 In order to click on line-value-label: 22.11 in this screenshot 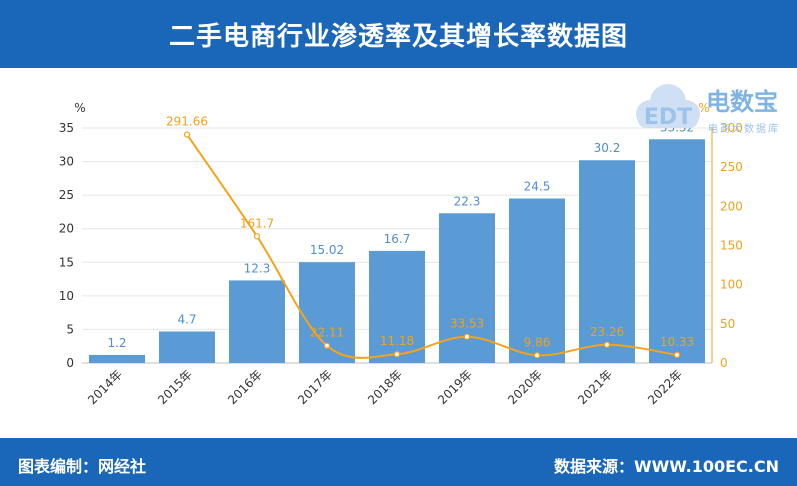, I will do `click(327, 333)`.